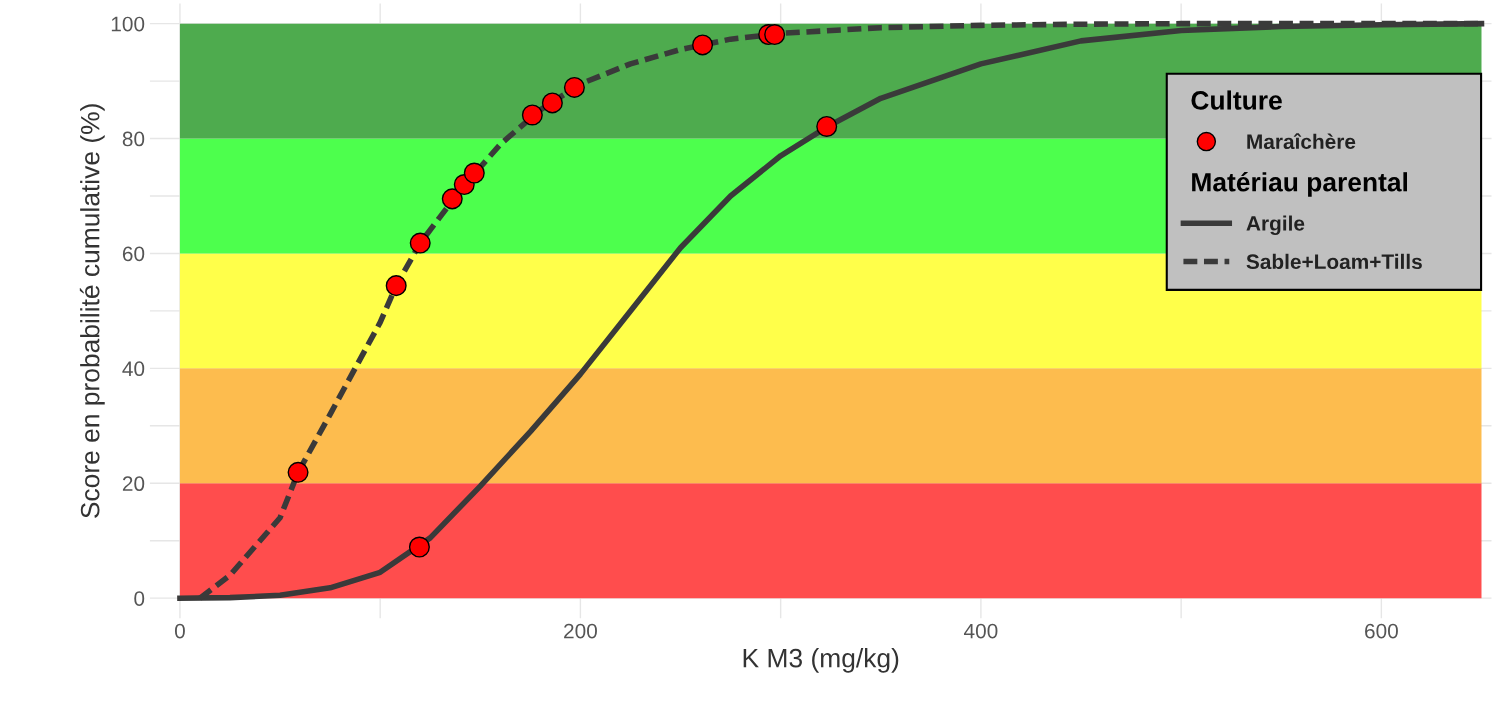 The image size is (1499, 705). What do you see at coordinates (139, 598) in the screenshot?
I see `y-tick-label: 0` at bounding box center [139, 598].